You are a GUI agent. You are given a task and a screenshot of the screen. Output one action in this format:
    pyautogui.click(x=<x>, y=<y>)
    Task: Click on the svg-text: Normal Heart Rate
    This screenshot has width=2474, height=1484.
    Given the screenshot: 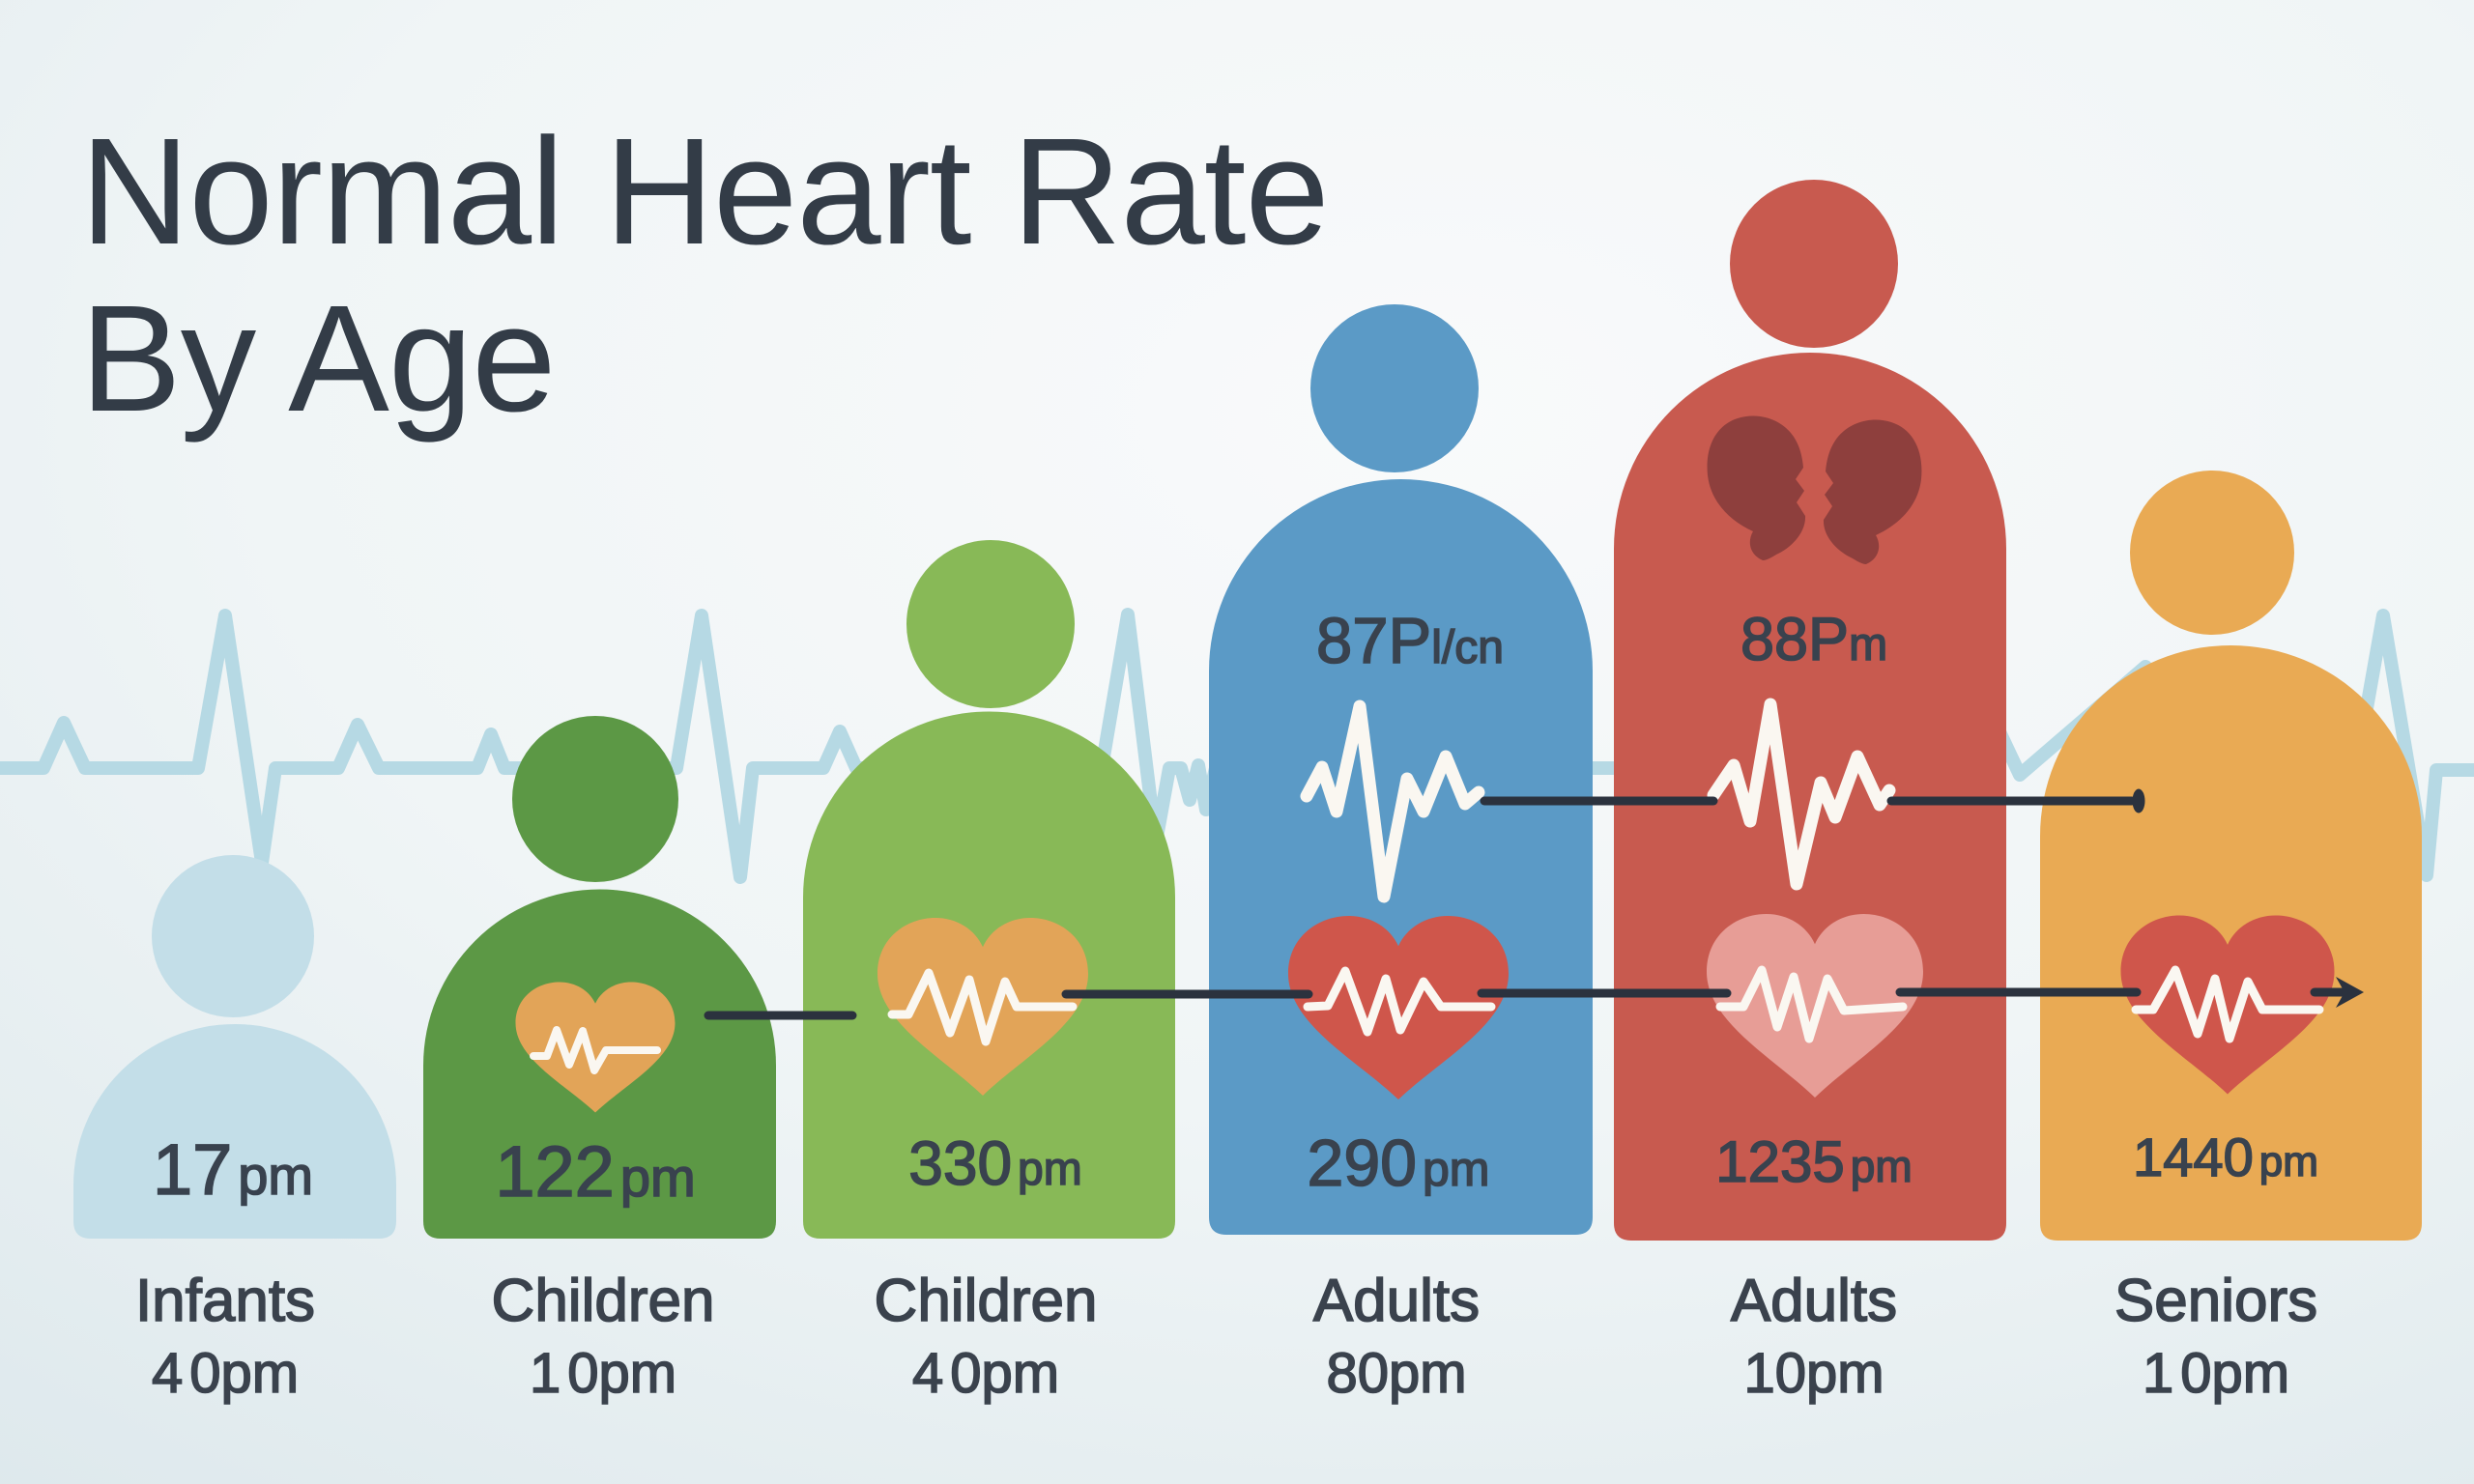 What is the action you would take?
    pyautogui.click(x=705, y=192)
    